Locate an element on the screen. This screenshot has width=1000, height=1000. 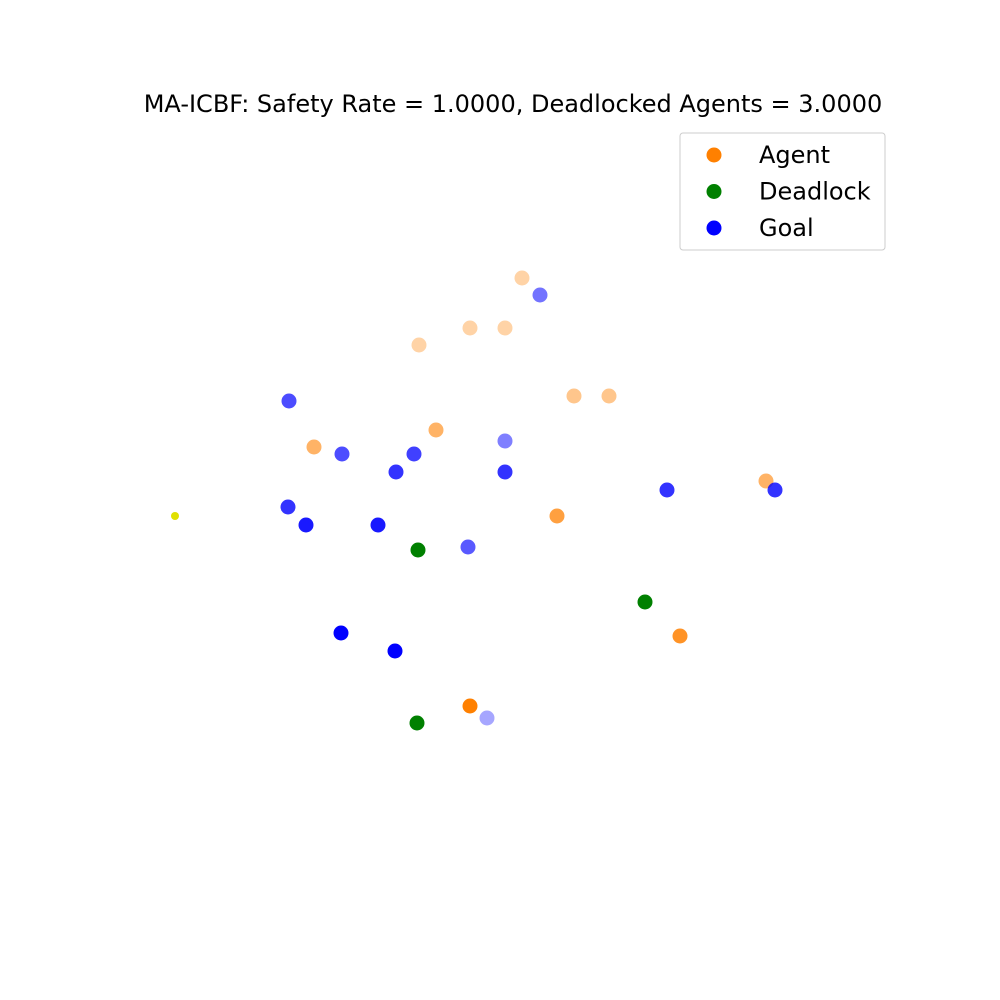
legend-marker-goal is located at coordinates (714, 228).